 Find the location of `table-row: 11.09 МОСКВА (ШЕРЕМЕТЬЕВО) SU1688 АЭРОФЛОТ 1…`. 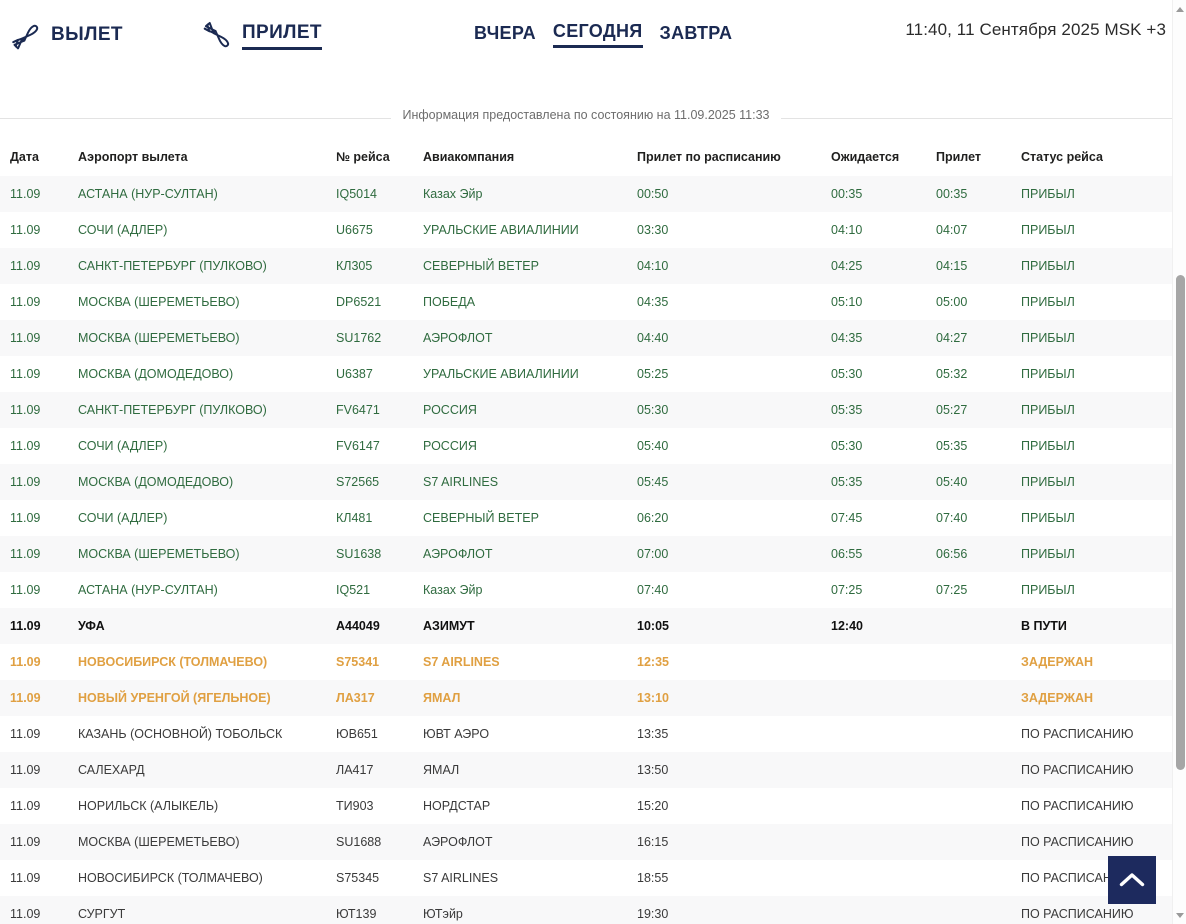

table-row: 11.09 МОСКВА (ШЕРЕМЕТЬЕВО) SU1688 АЭРОФЛОТ 1… is located at coordinates (586, 842).